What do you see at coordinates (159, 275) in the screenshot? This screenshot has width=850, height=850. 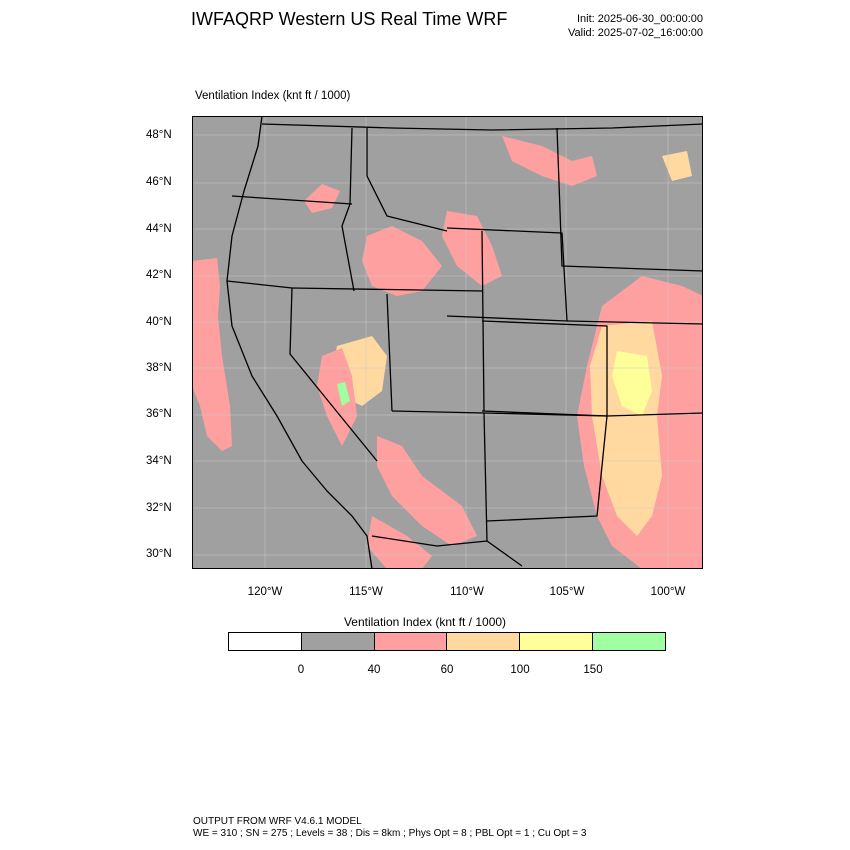 I see `lat-label: 42°N` at bounding box center [159, 275].